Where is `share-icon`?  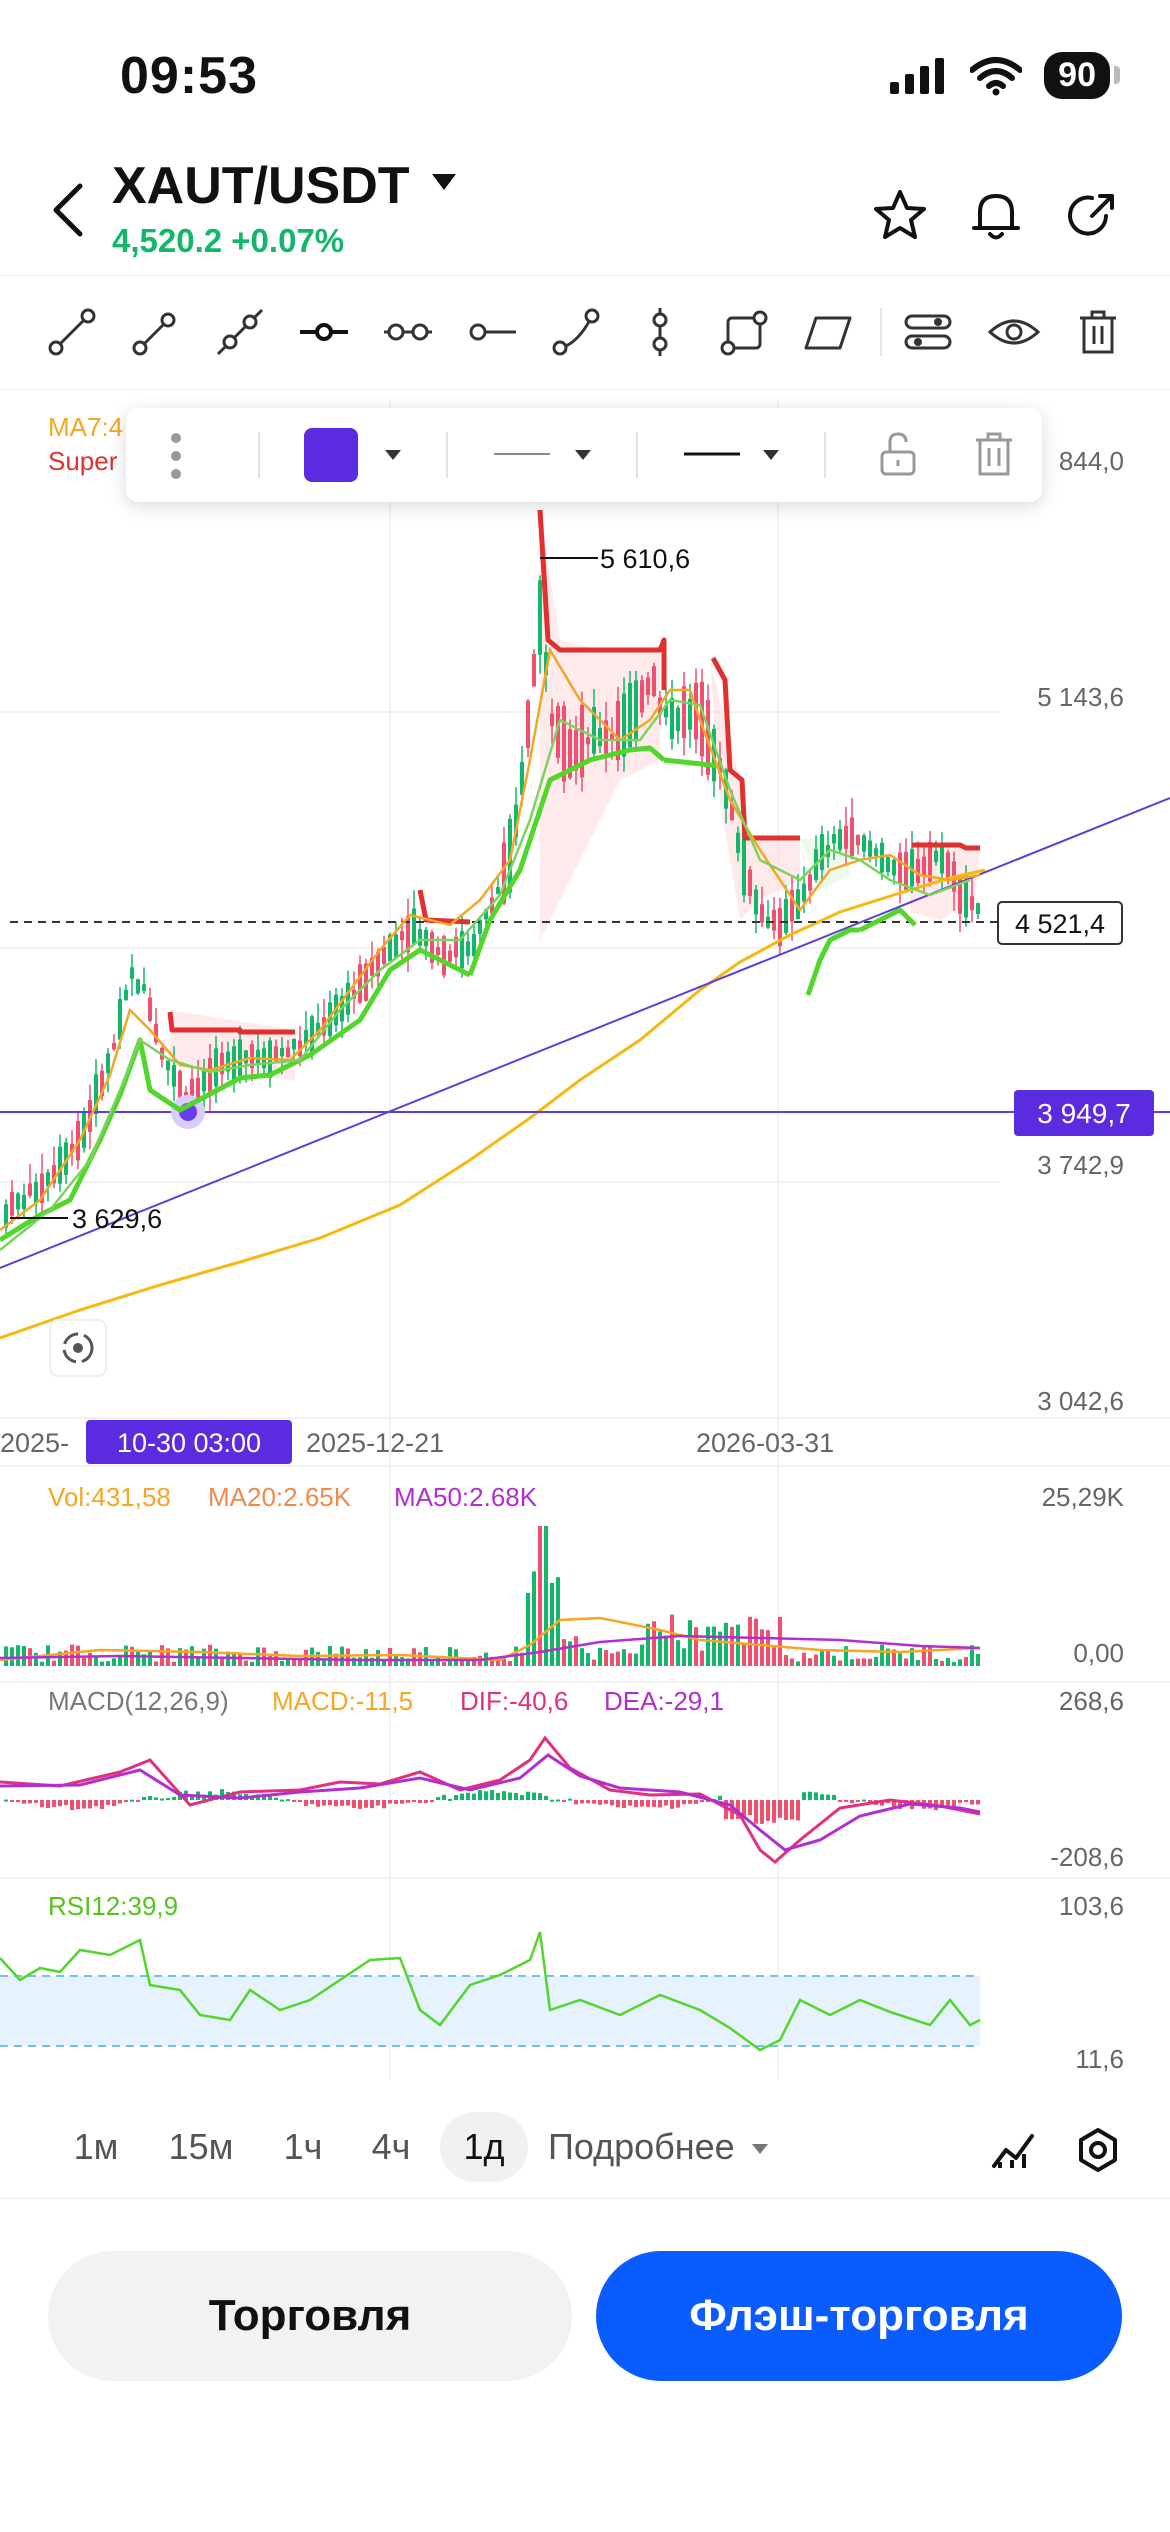
share-icon is located at coordinates (1092, 216).